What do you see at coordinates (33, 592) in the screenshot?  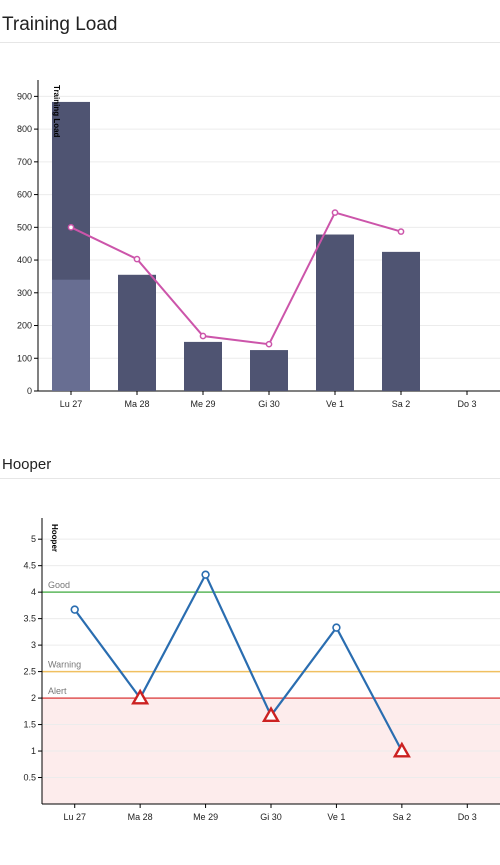 I see `y-tick-label: 4` at bounding box center [33, 592].